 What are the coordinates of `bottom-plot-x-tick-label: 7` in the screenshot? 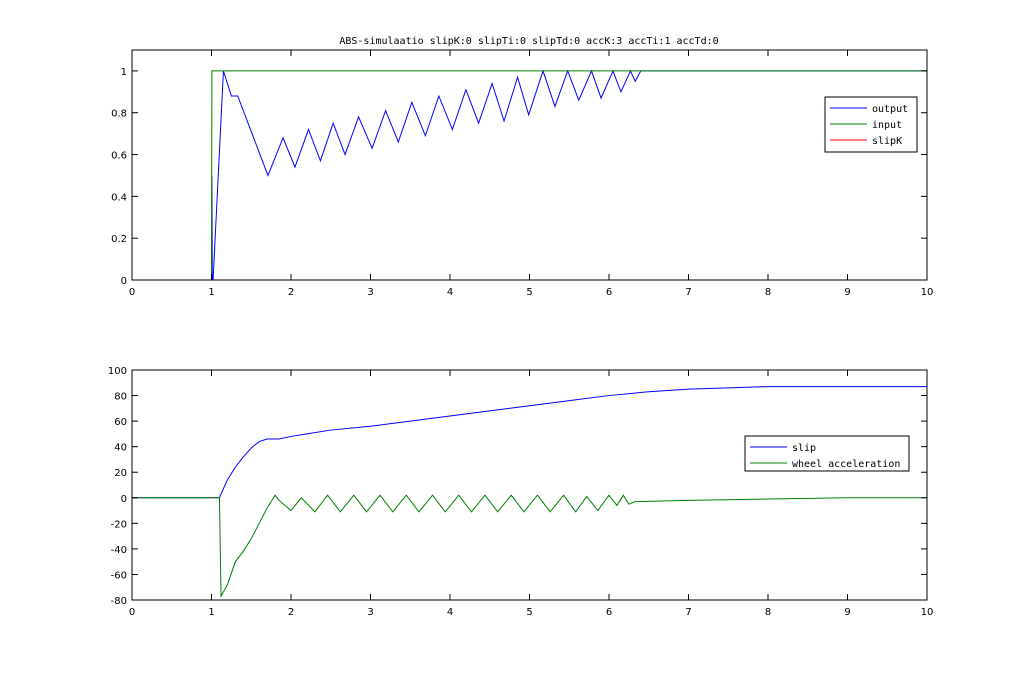 It's located at (688, 612).